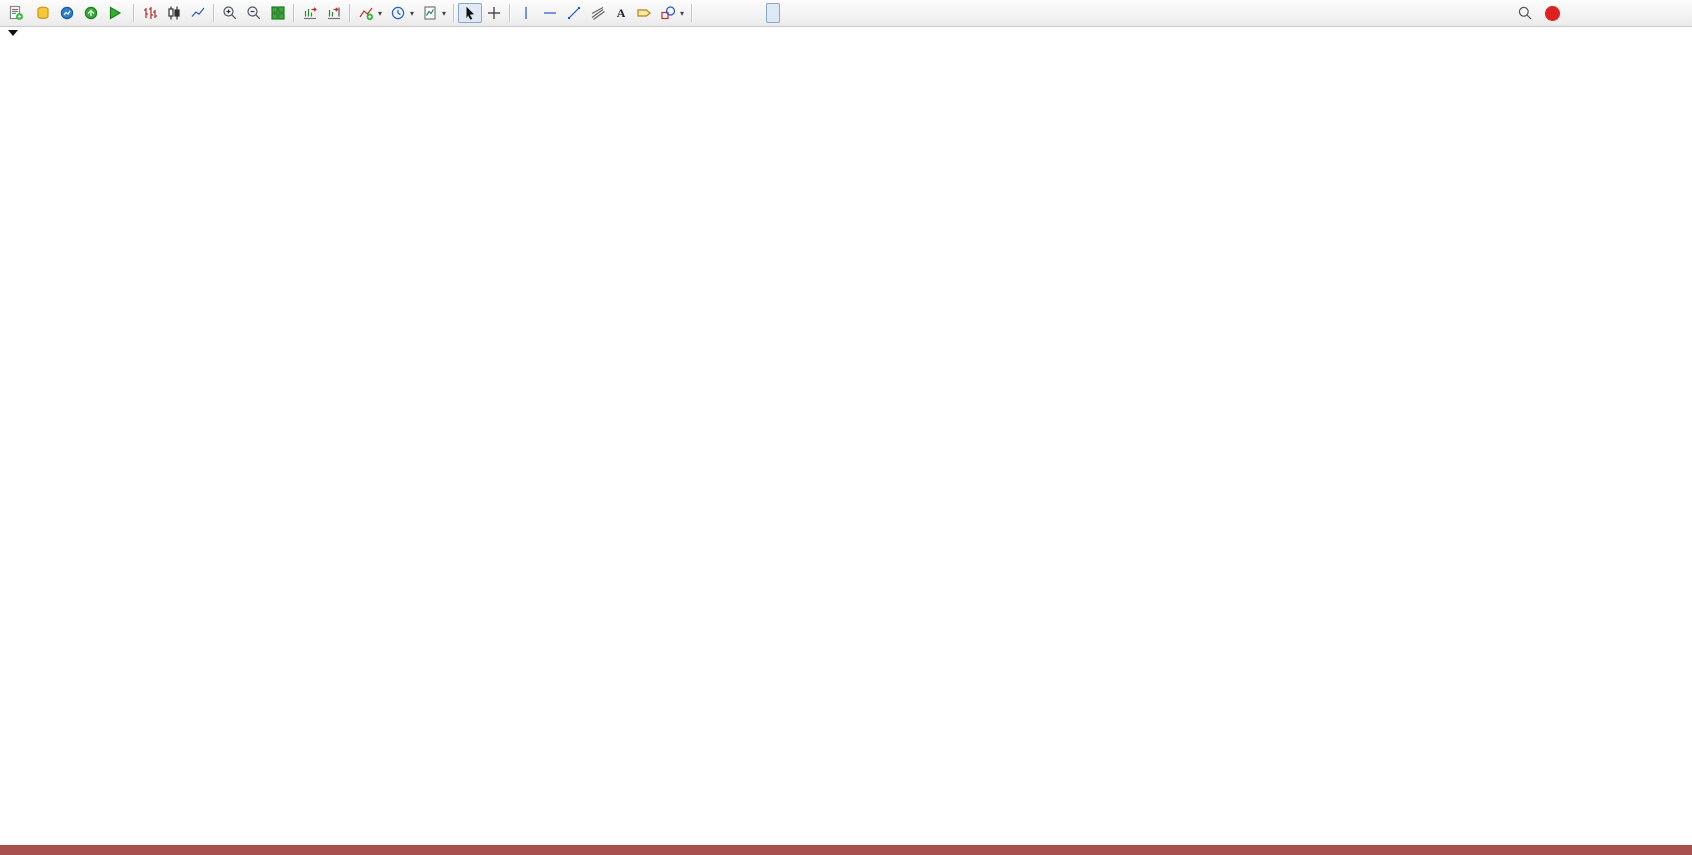  What do you see at coordinates (1552, 13) in the screenshot?
I see `notification-badge` at bounding box center [1552, 13].